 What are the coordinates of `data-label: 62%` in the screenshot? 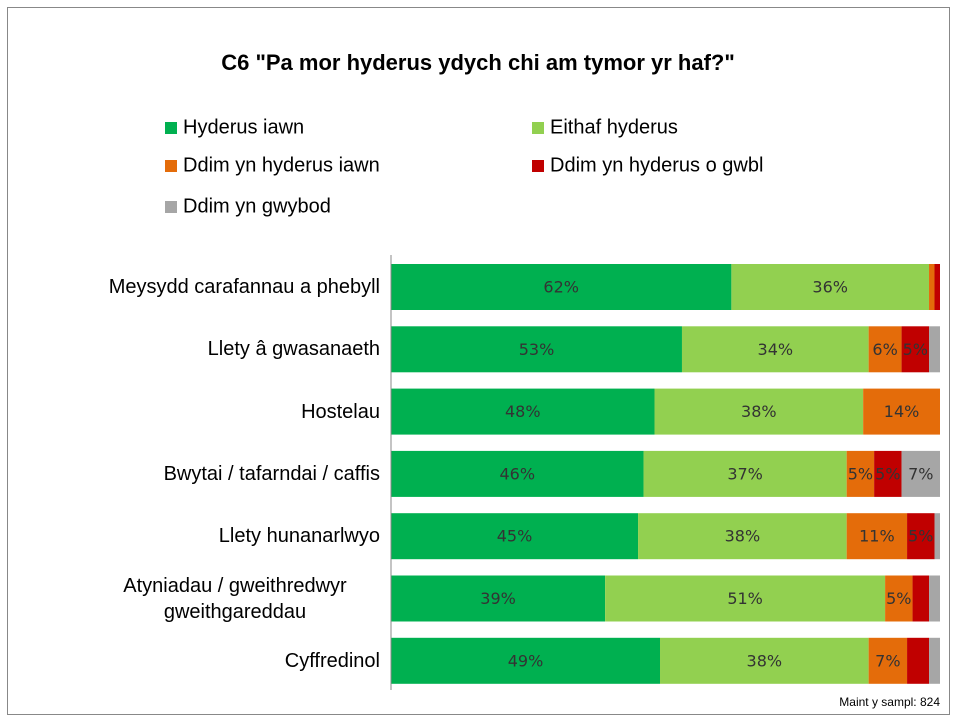 It's located at (561, 287).